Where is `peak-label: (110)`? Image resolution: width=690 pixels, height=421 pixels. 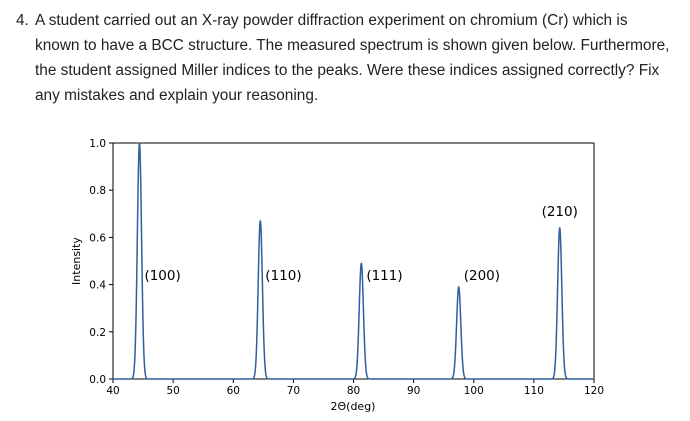 peak-label: (110) is located at coordinates (283, 276).